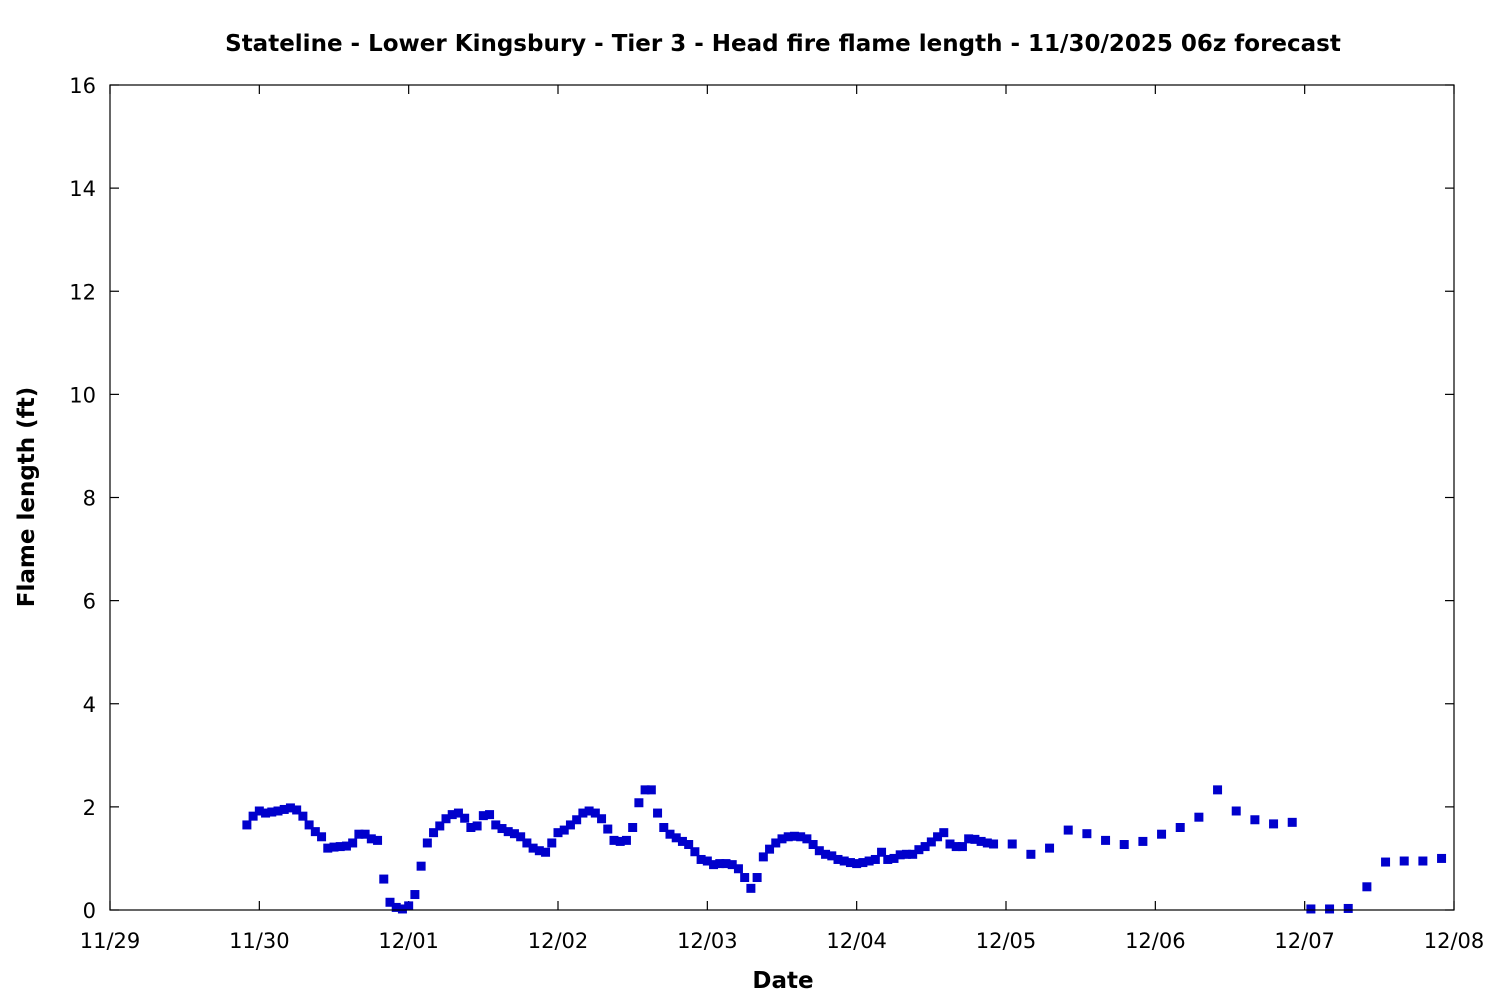  Describe the element at coordinates (89, 602) in the screenshot. I see `y-tick-label: 6` at that location.